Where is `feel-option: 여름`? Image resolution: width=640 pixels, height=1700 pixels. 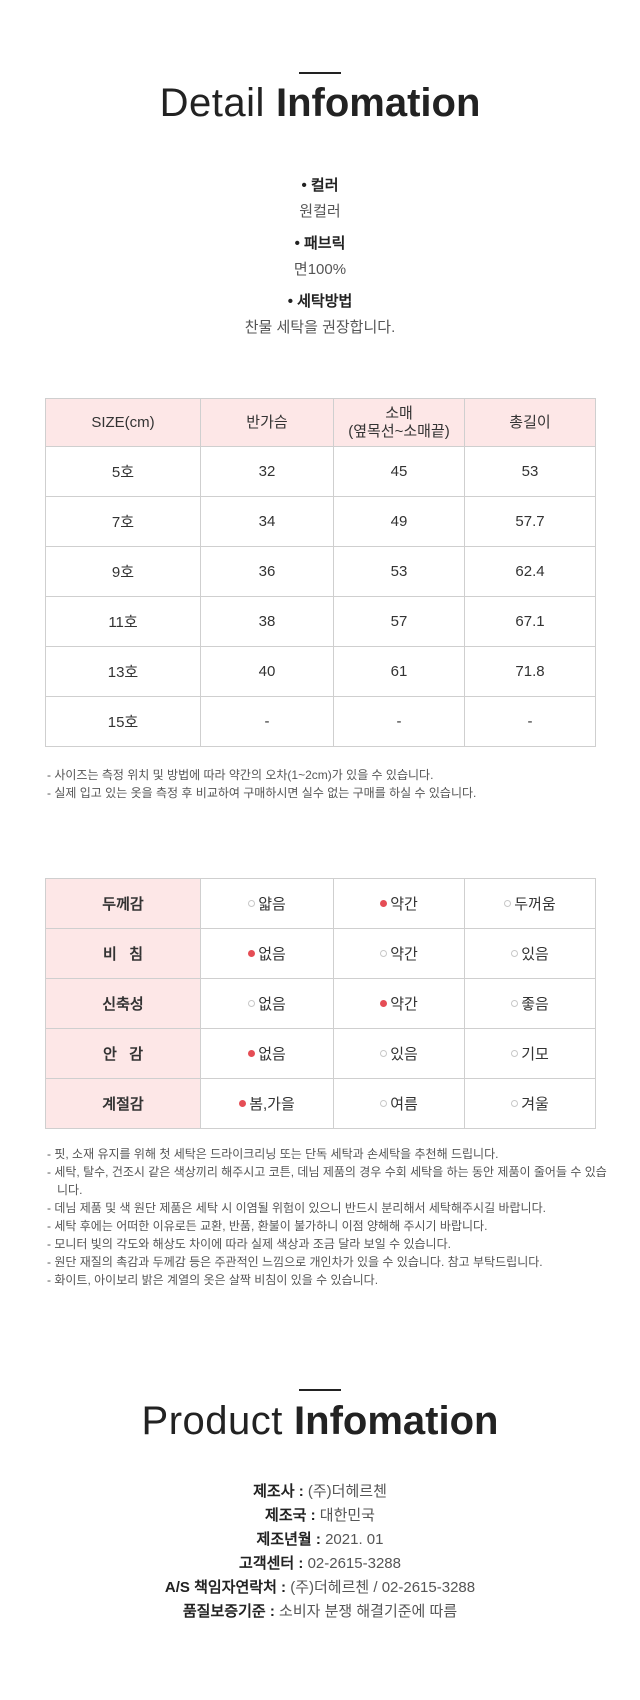 feel-option: 여름 is located at coordinates (399, 1103).